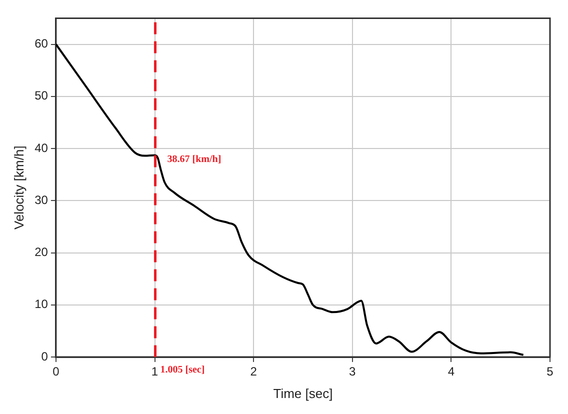 The height and width of the screenshot is (414, 568). What do you see at coordinates (41, 304) in the screenshot?
I see `y-tick-label: 10` at bounding box center [41, 304].